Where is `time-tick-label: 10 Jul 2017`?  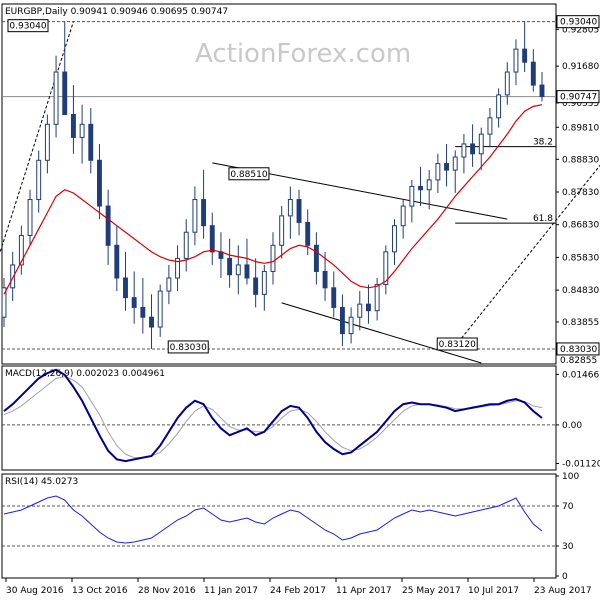
time-tick-label: 10 Jul 2017 is located at coordinates (493, 591).